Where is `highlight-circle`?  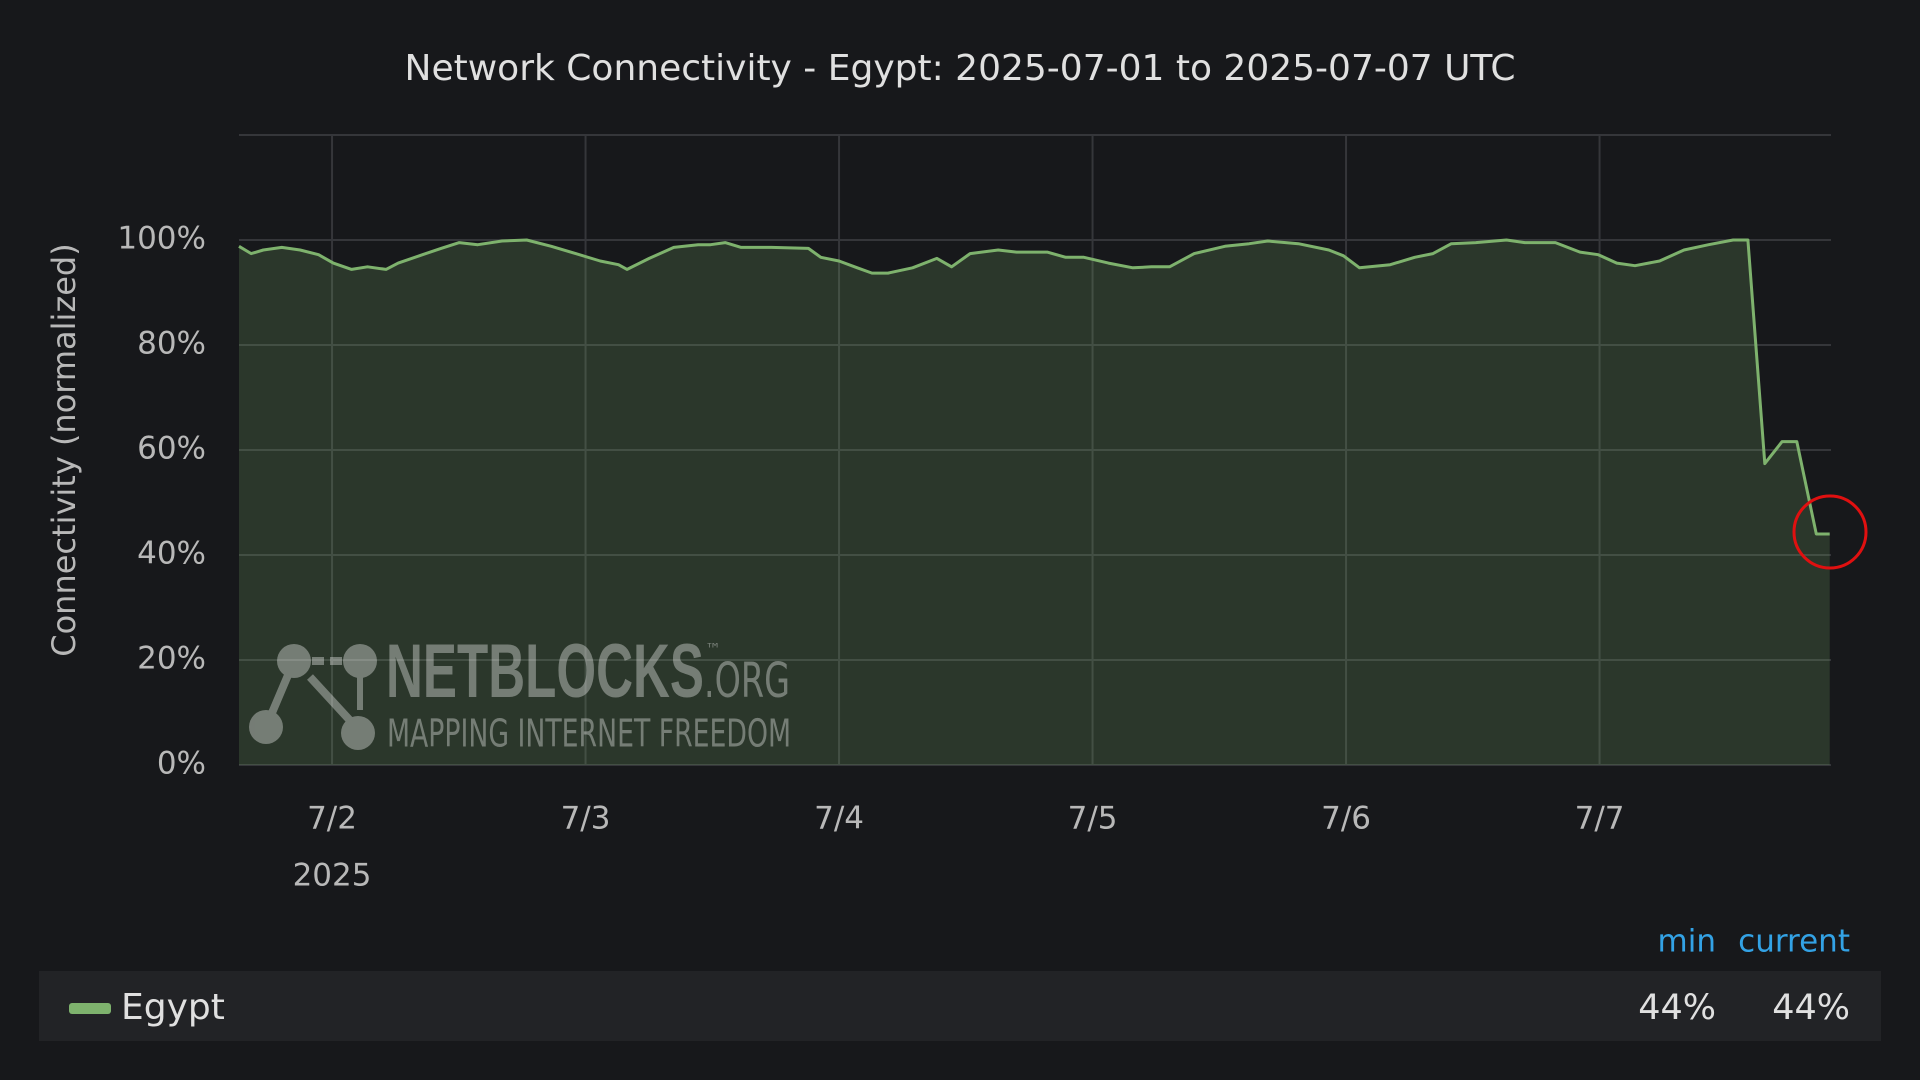
highlight-circle is located at coordinates (1830, 532).